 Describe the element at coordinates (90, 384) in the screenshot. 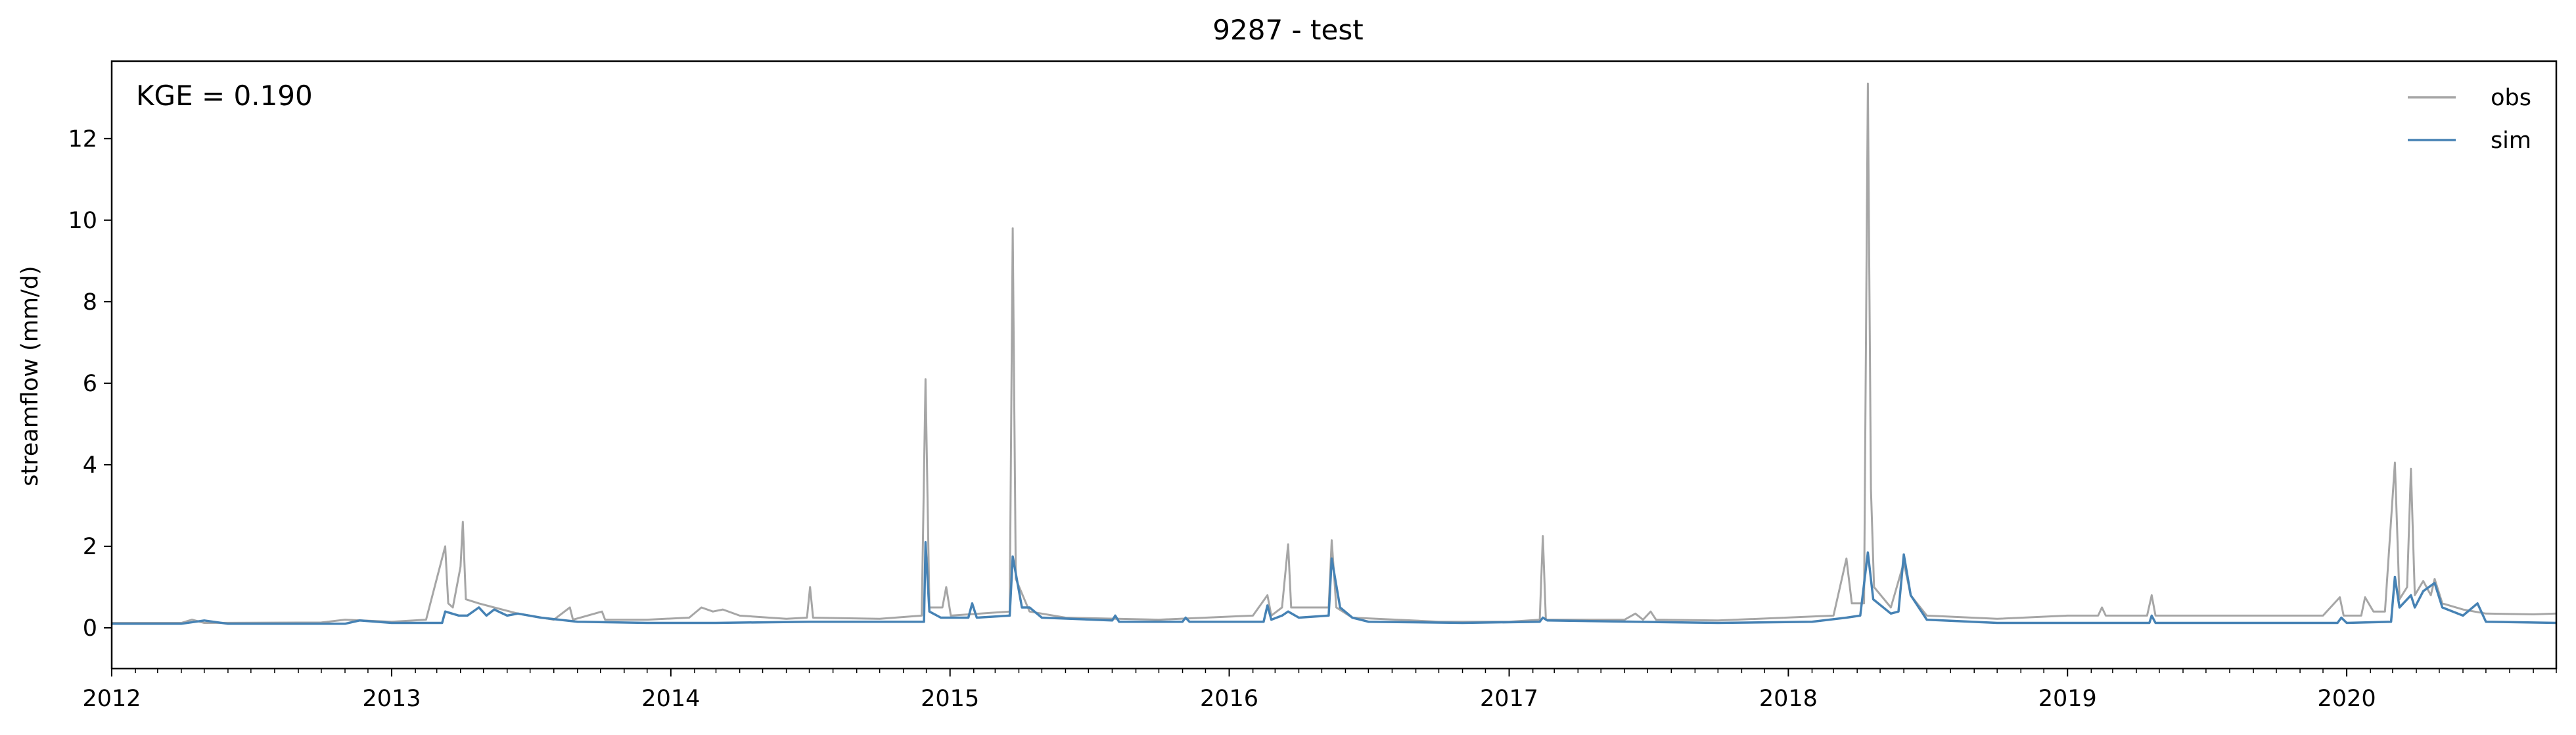

I see `y-tick-label: 6` at that location.